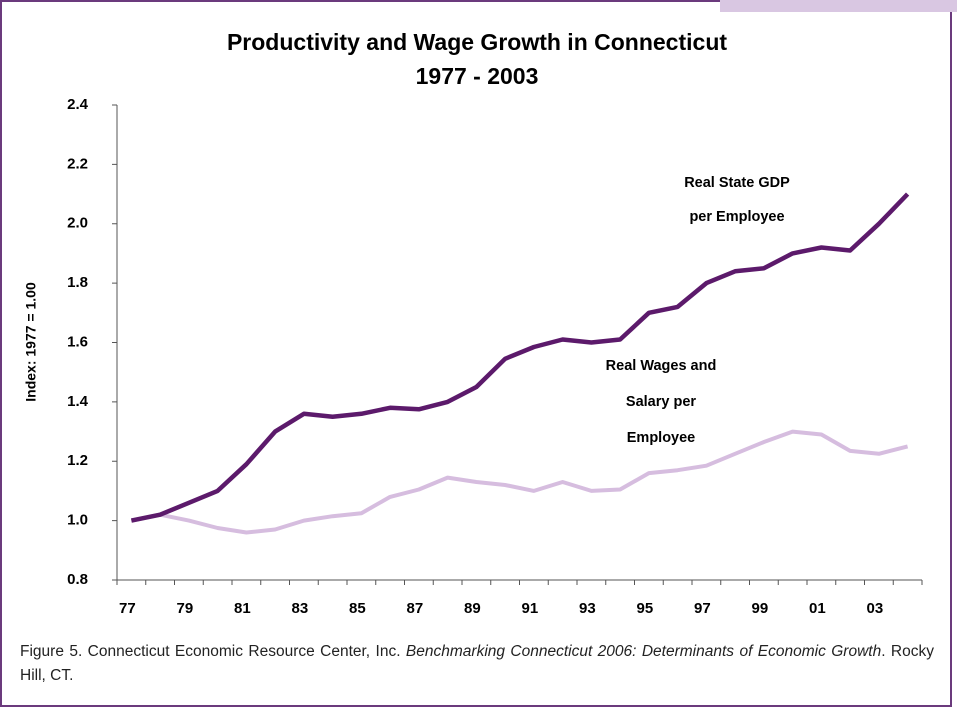  What do you see at coordinates (875, 608) in the screenshot?
I see `x-tick-label: 03` at bounding box center [875, 608].